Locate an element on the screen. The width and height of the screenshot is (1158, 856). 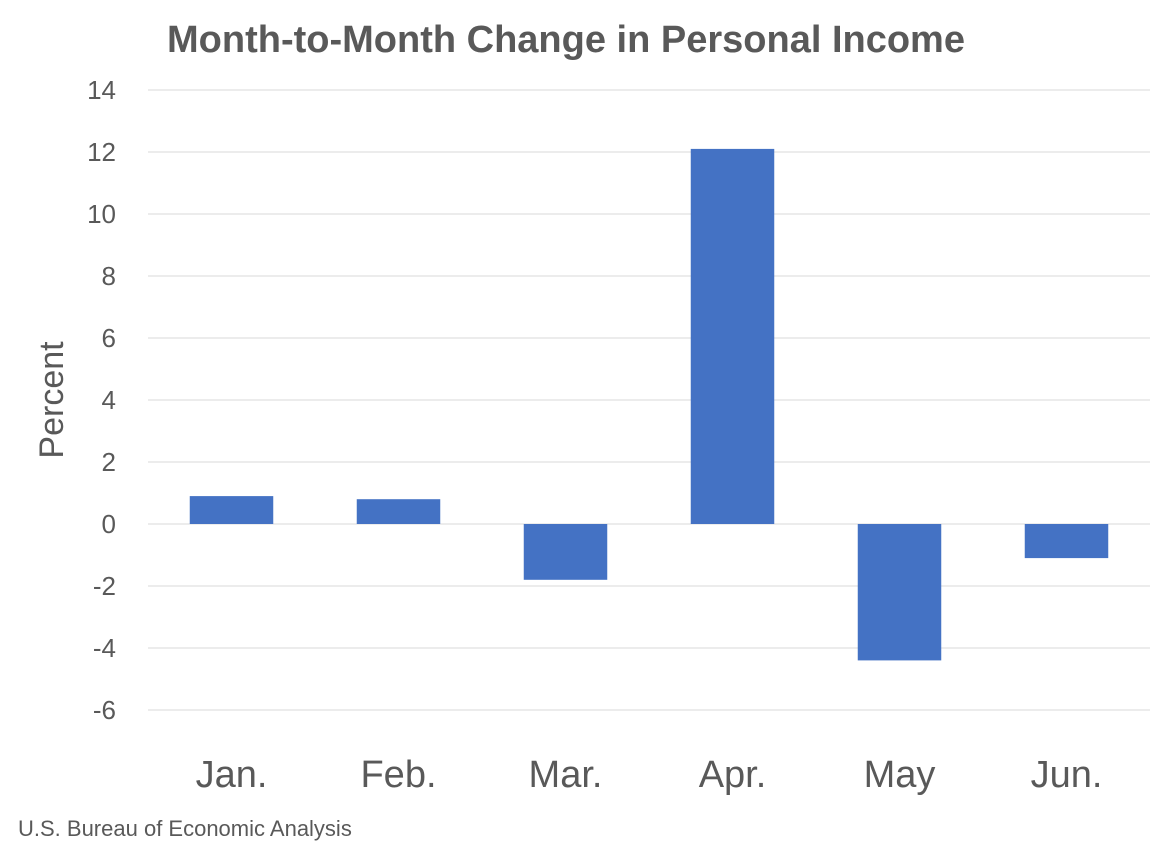
y-tick-label: -6 is located at coordinates (104, 710).